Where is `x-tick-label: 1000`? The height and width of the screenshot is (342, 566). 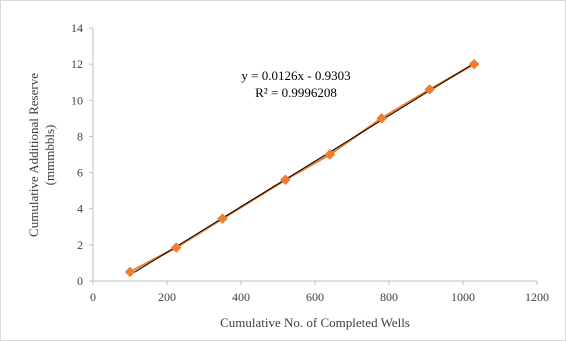
x-tick-label: 1000 is located at coordinates (463, 297).